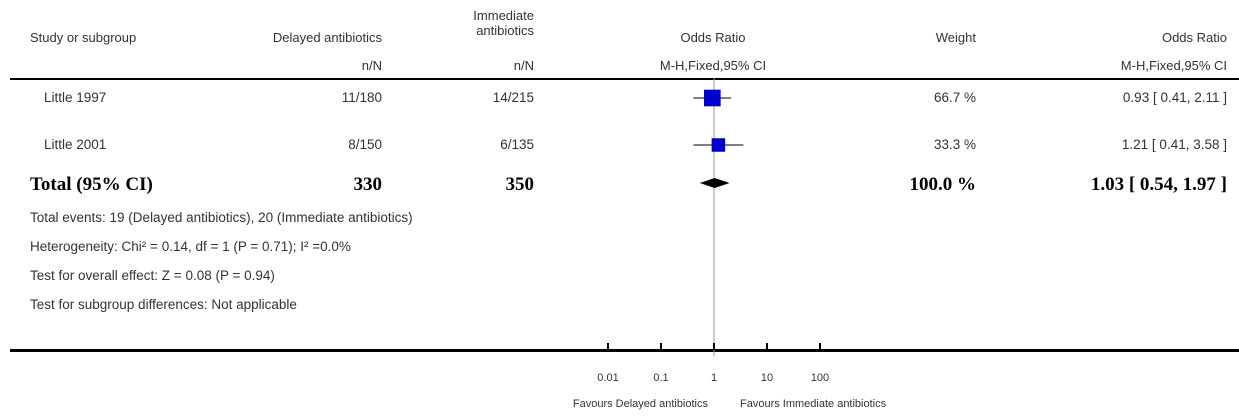 This screenshot has width=1239, height=418. Describe the element at coordinates (714, 378) in the screenshot. I see `x-tick-label: 1` at that location.